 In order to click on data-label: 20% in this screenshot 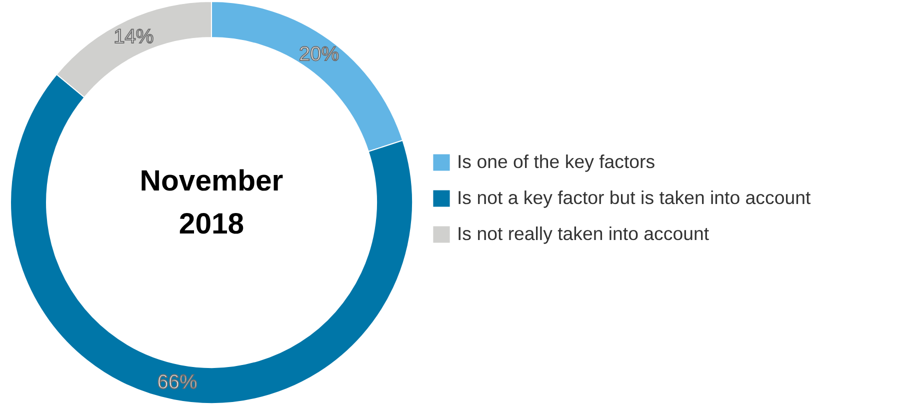, I will do `click(319, 54)`.